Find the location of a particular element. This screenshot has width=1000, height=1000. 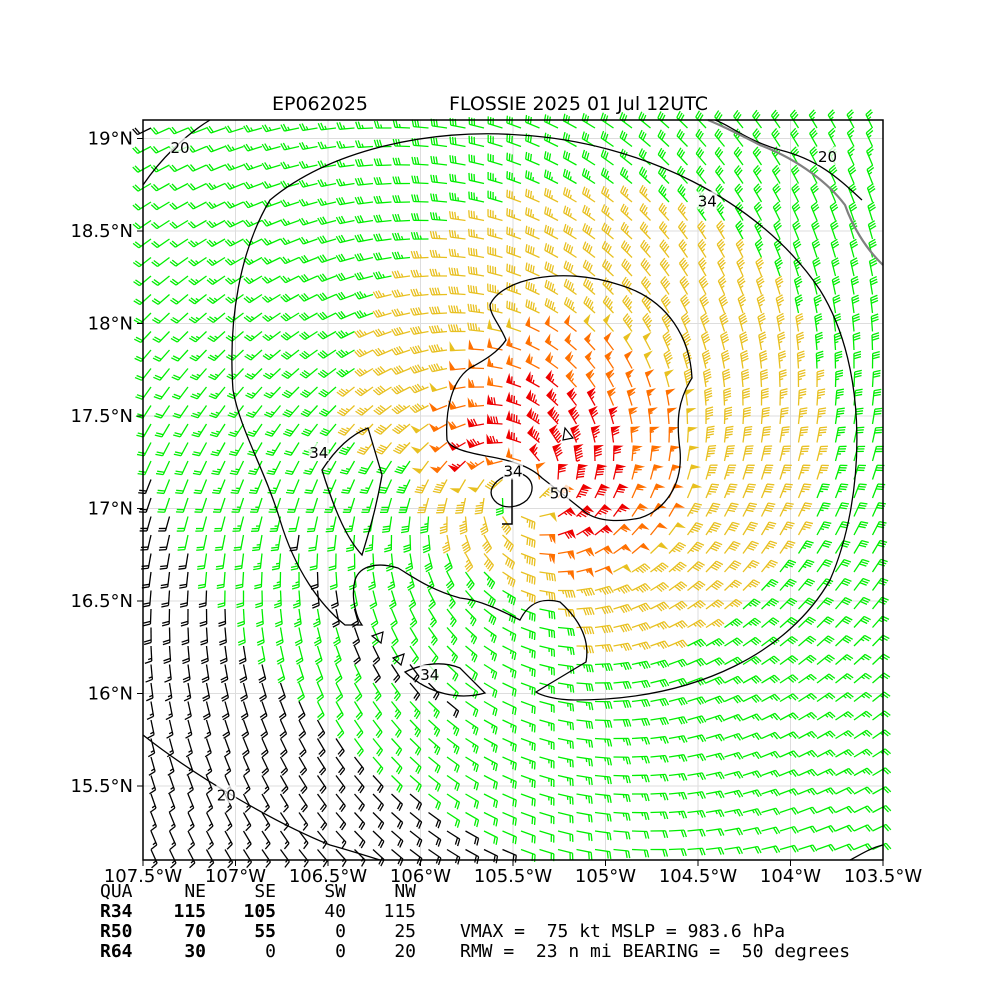

contour-label: 34 is located at coordinates (707, 201).